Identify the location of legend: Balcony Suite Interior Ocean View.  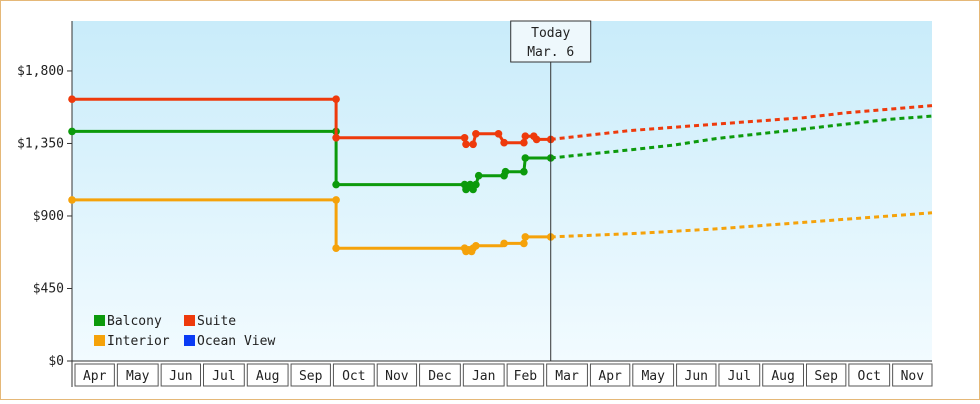
(184, 331).